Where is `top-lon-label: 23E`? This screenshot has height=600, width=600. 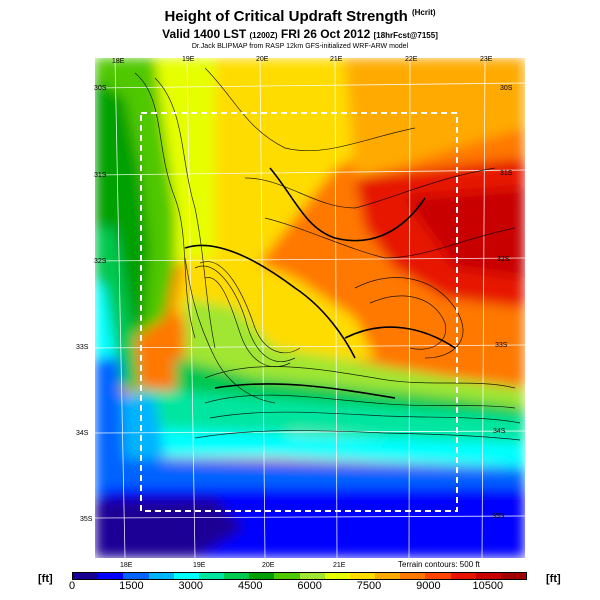 top-lon-label: 23E is located at coordinates (486, 59).